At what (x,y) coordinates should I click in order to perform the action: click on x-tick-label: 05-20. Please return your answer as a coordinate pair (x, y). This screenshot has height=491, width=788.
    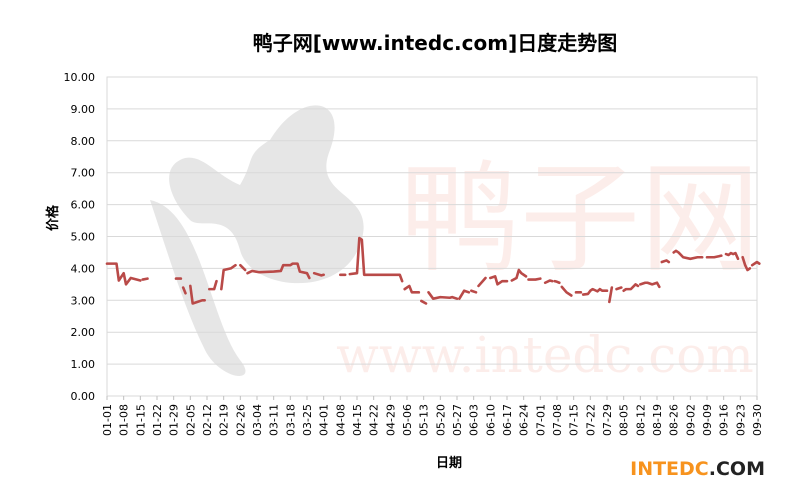
    Looking at the image, I should click on (440, 420).